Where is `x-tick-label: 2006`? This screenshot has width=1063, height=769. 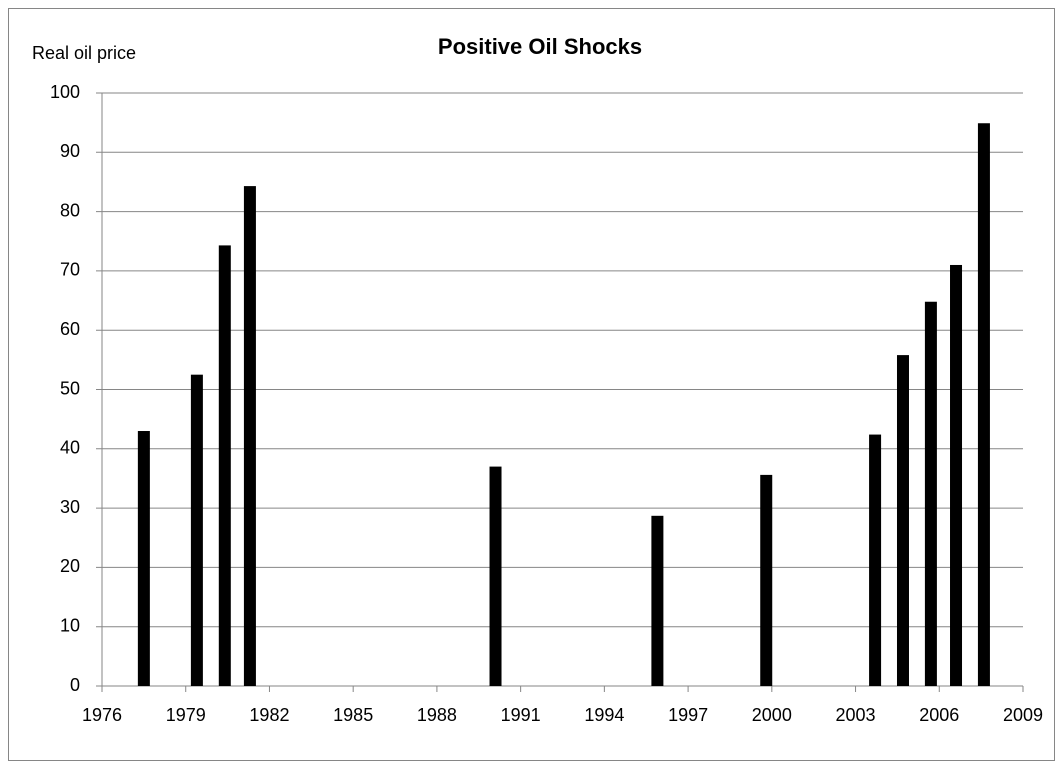
x-tick-label: 2006 is located at coordinates (939, 715).